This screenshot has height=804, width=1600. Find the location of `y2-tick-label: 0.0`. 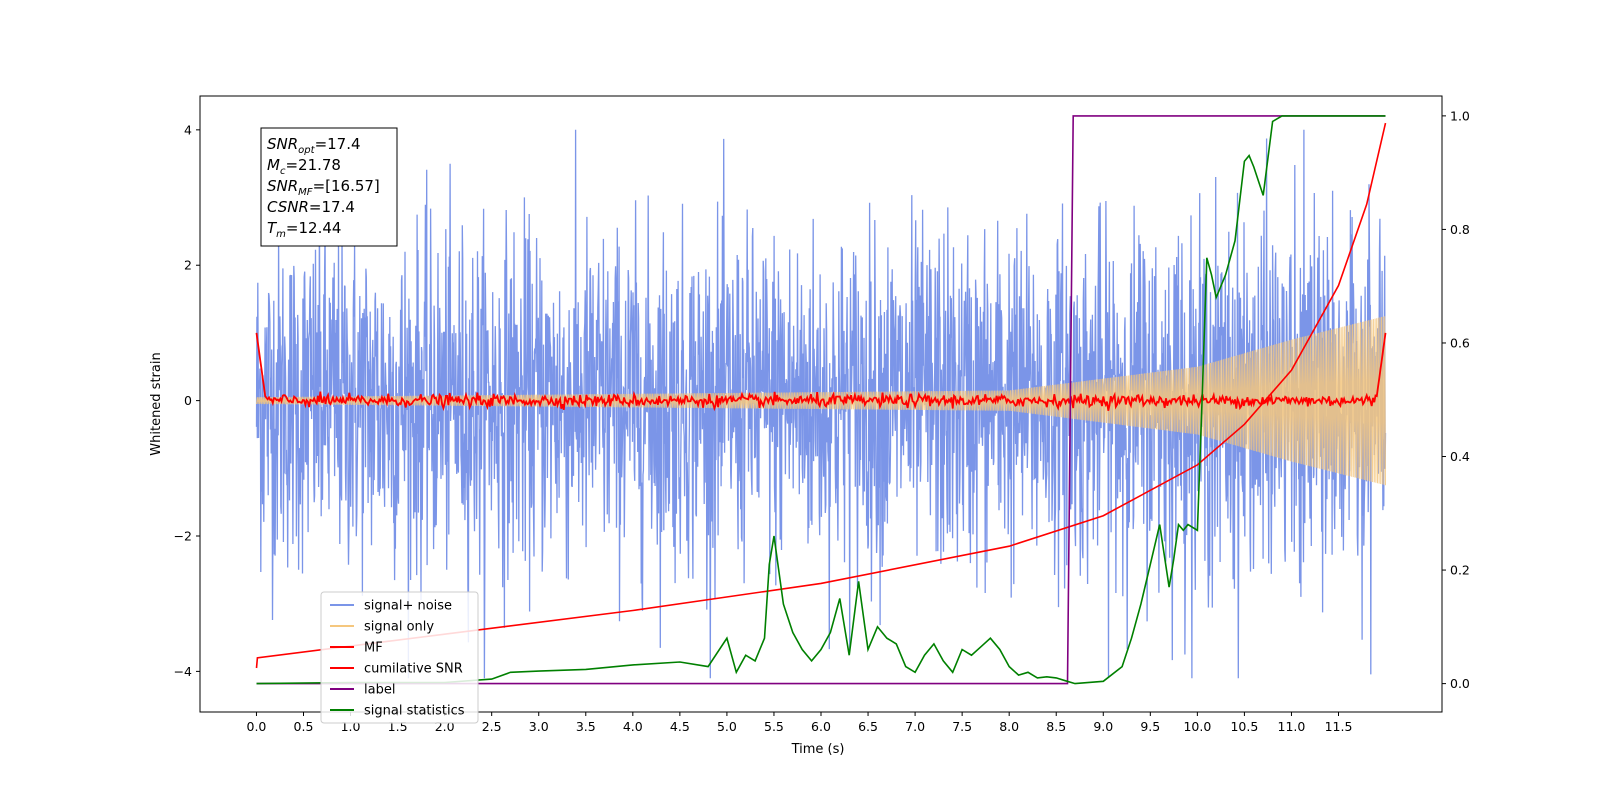

y2-tick-label: 0.0 is located at coordinates (1460, 683).